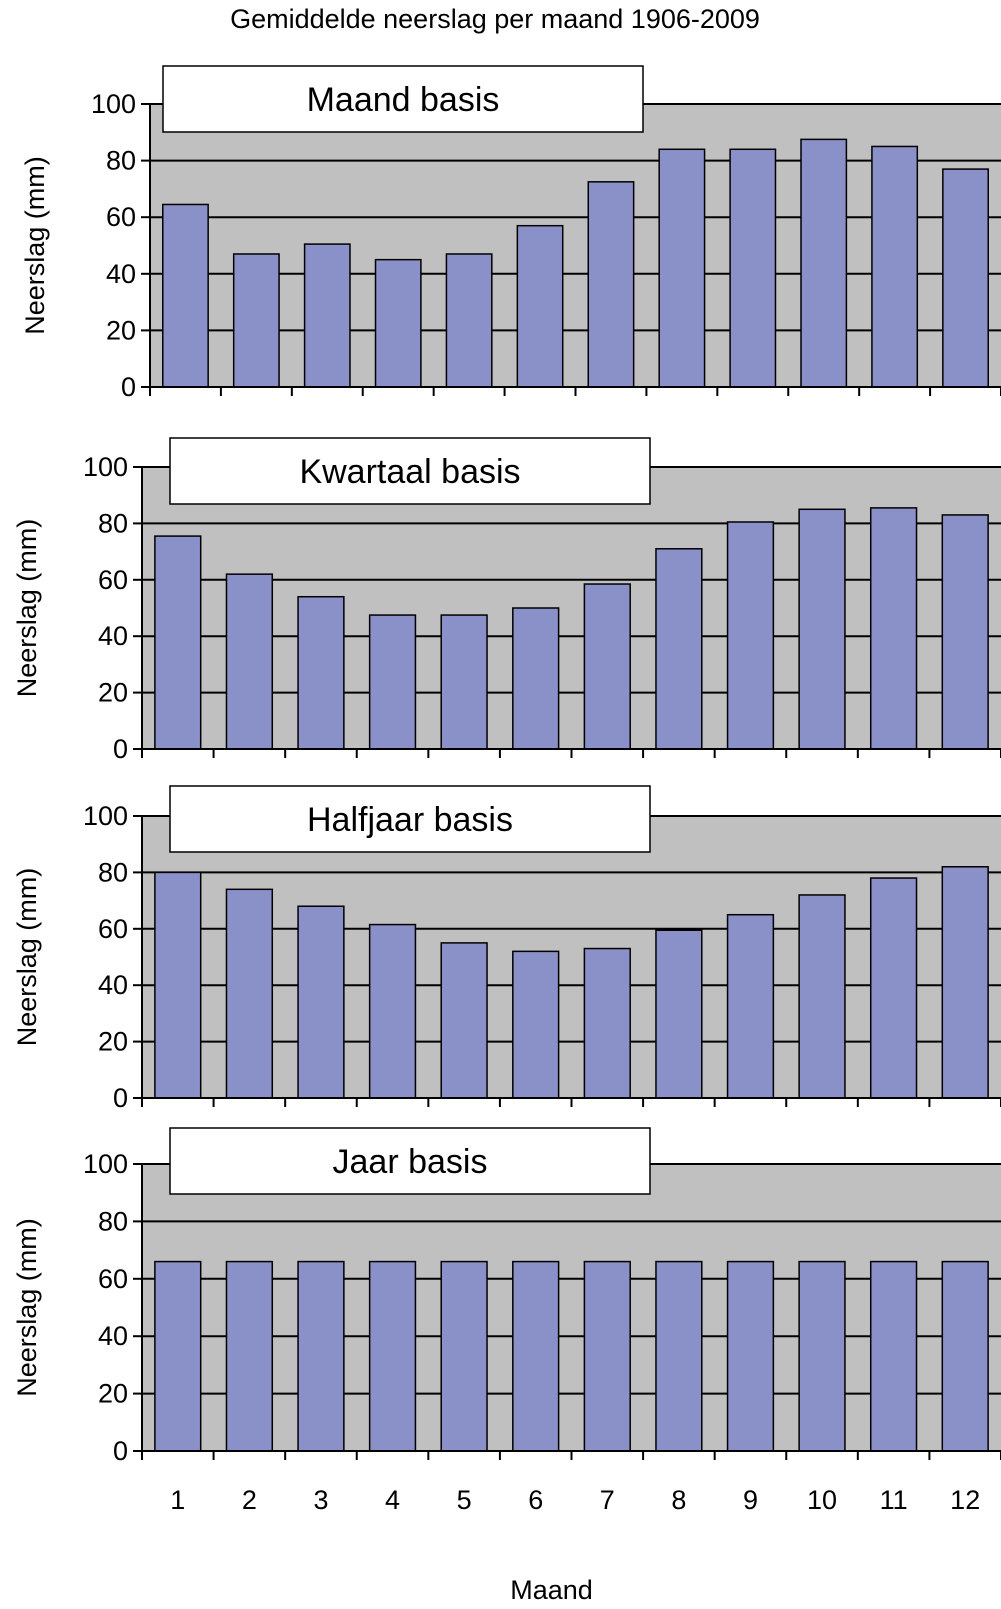  Describe the element at coordinates (551, 1590) in the screenshot. I see `x-axis-label: Maand` at that location.